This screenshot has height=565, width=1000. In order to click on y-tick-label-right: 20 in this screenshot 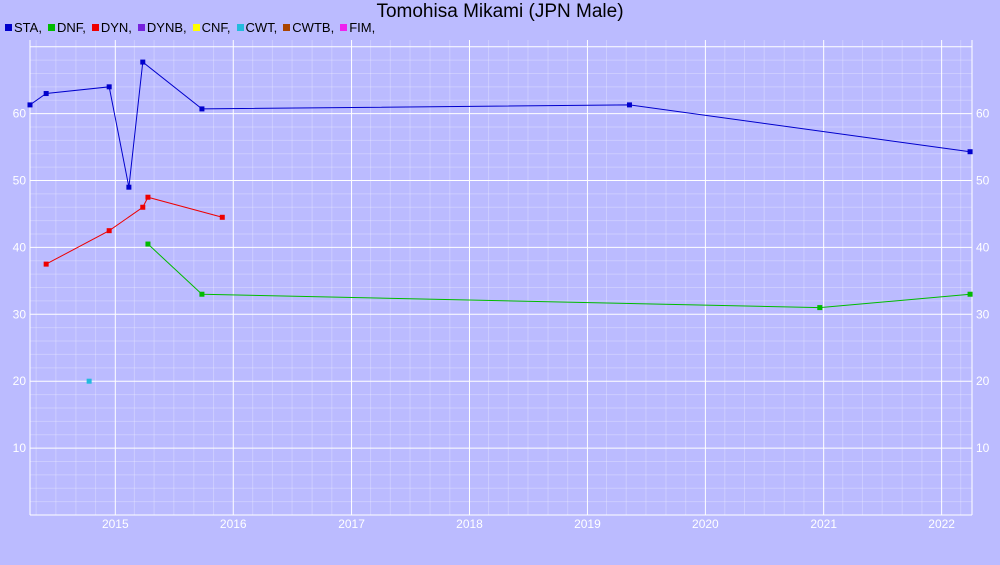, I will do `click(983, 381)`.